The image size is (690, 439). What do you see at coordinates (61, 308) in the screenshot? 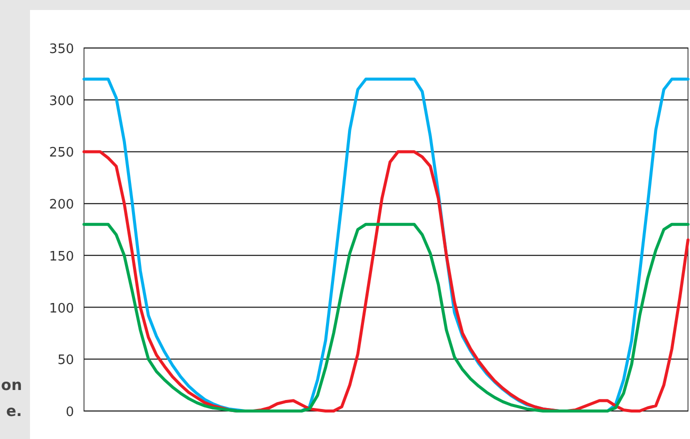
I see `y-tick-label: 100` at bounding box center [61, 308].